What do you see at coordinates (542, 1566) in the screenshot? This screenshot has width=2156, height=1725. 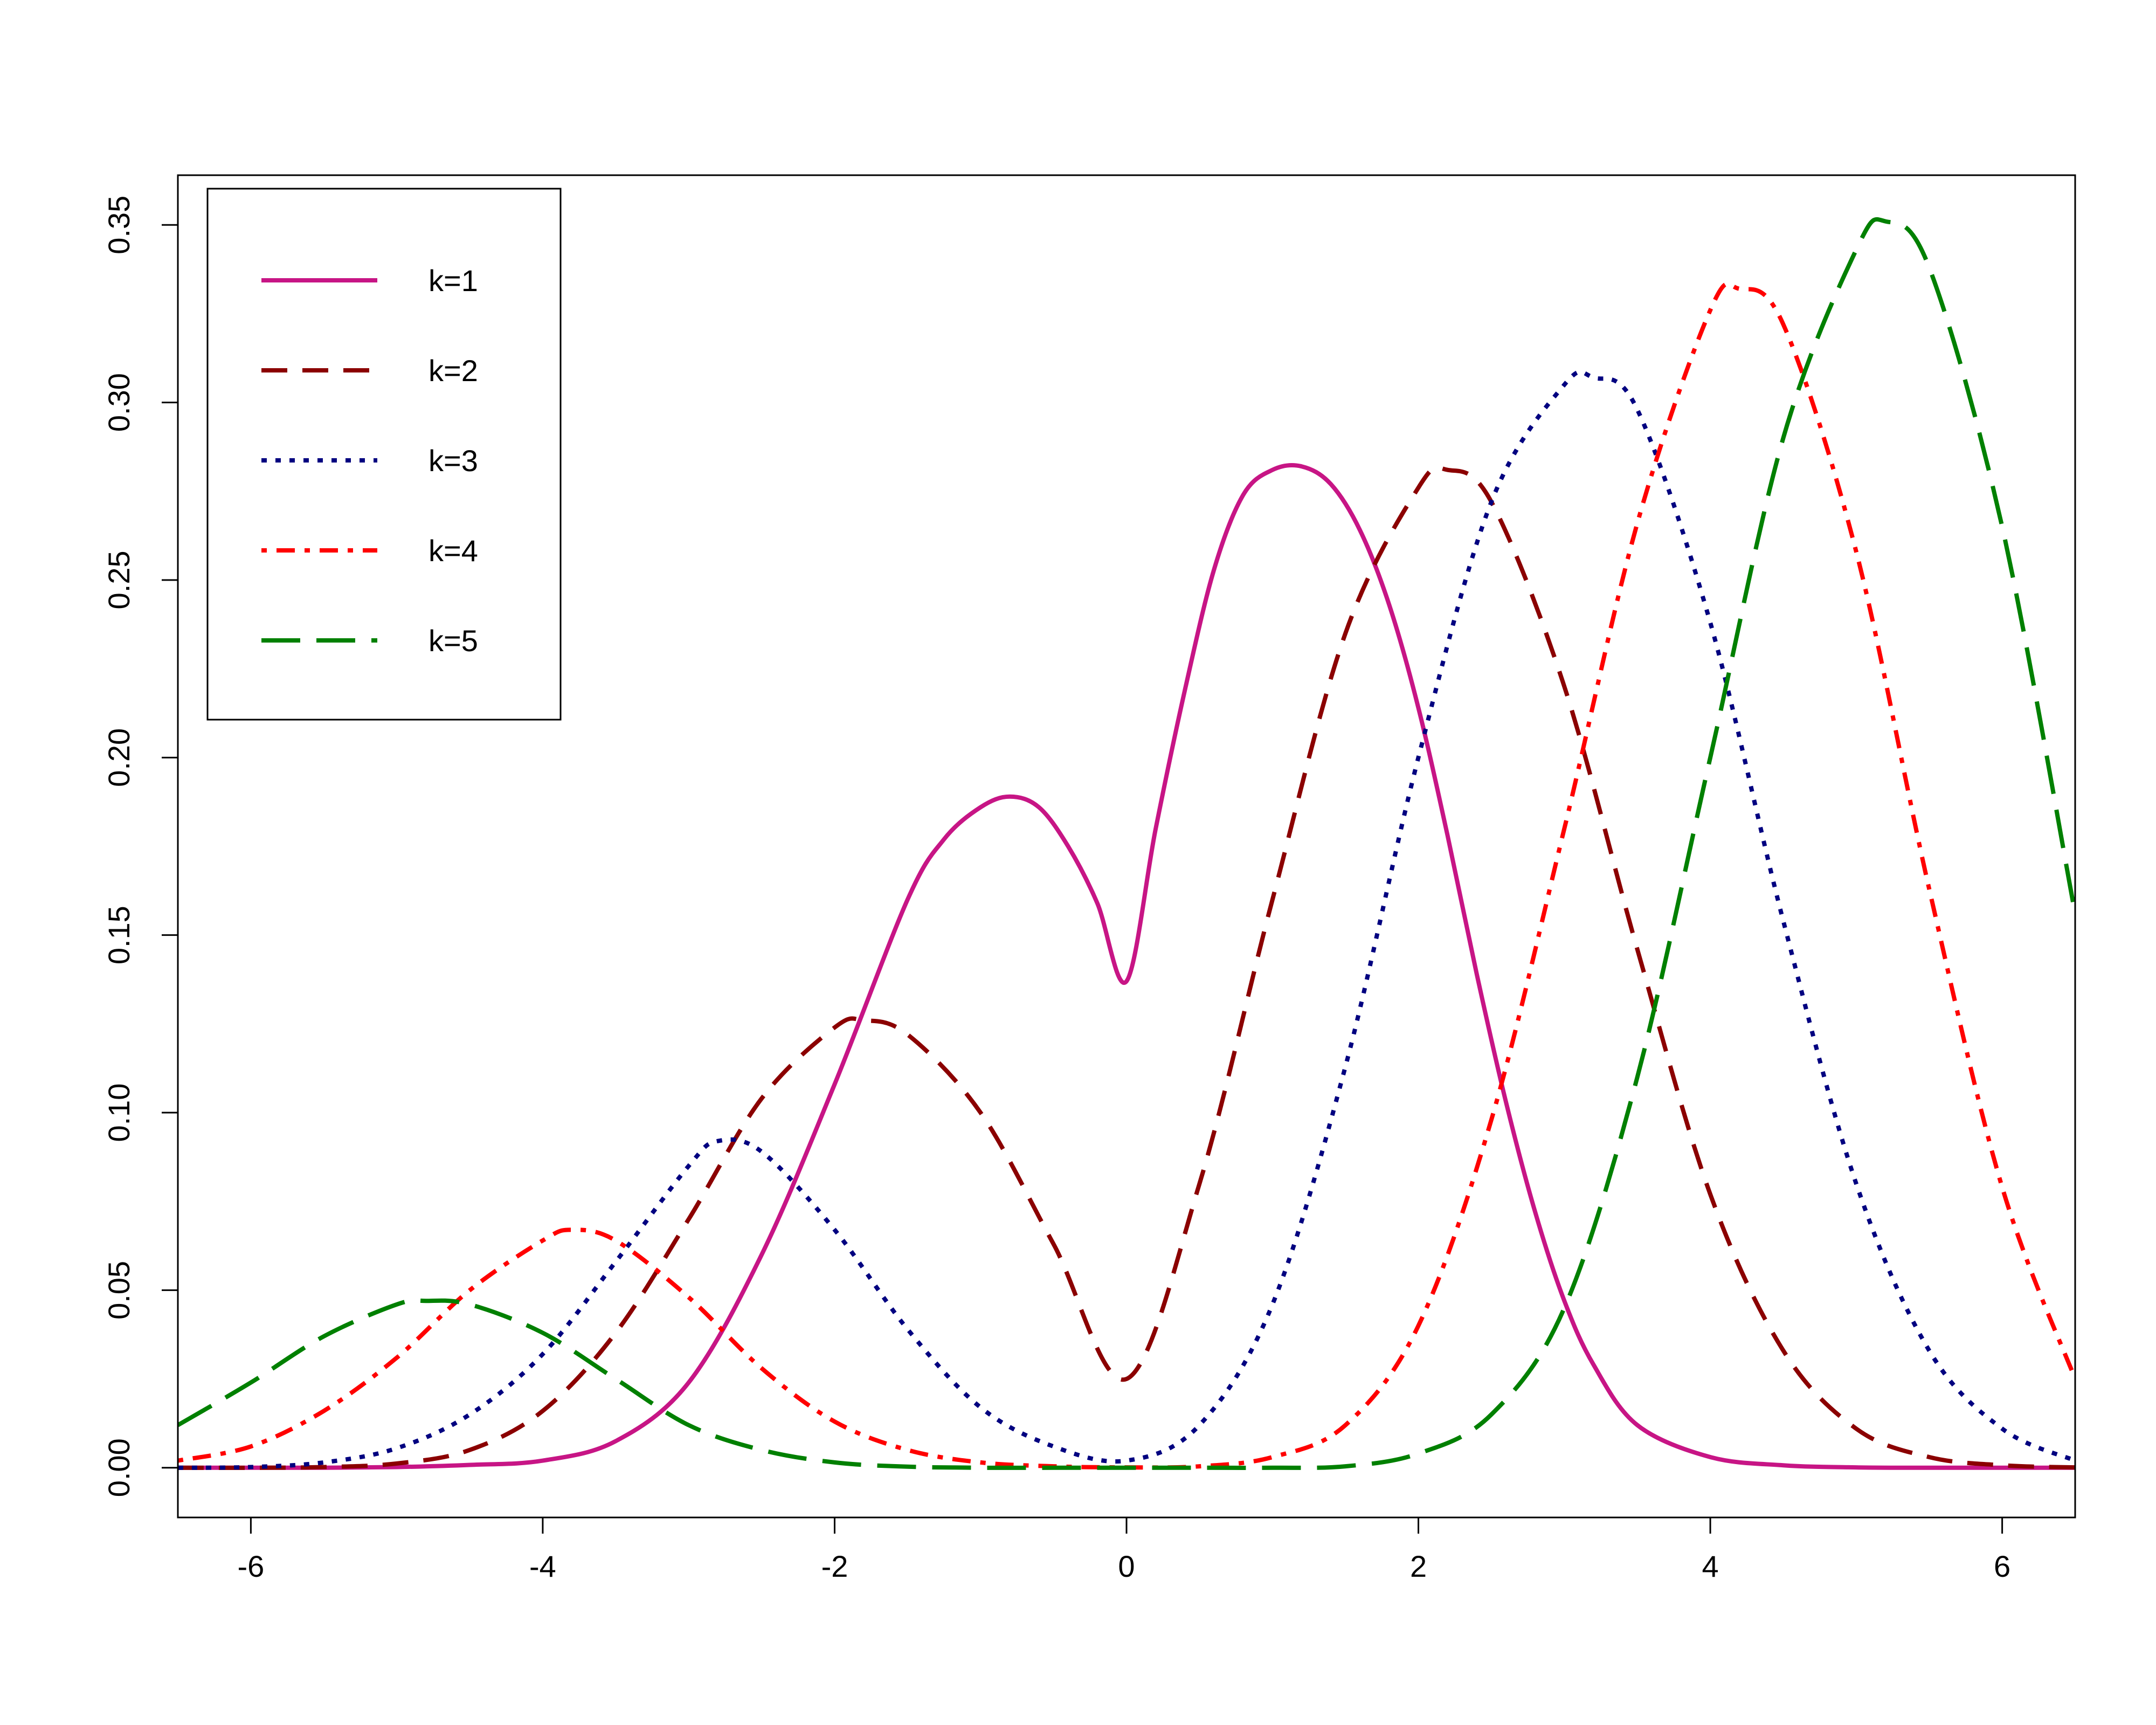 I see `x-tick-label: -4` at bounding box center [542, 1566].